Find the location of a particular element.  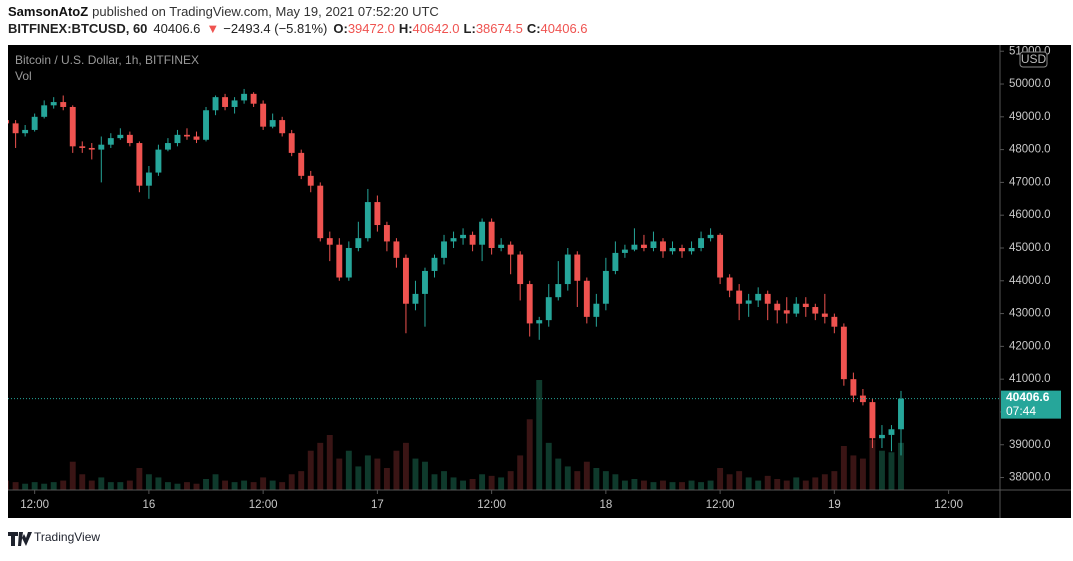

volume-label: Vol is located at coordinates (23, 76).